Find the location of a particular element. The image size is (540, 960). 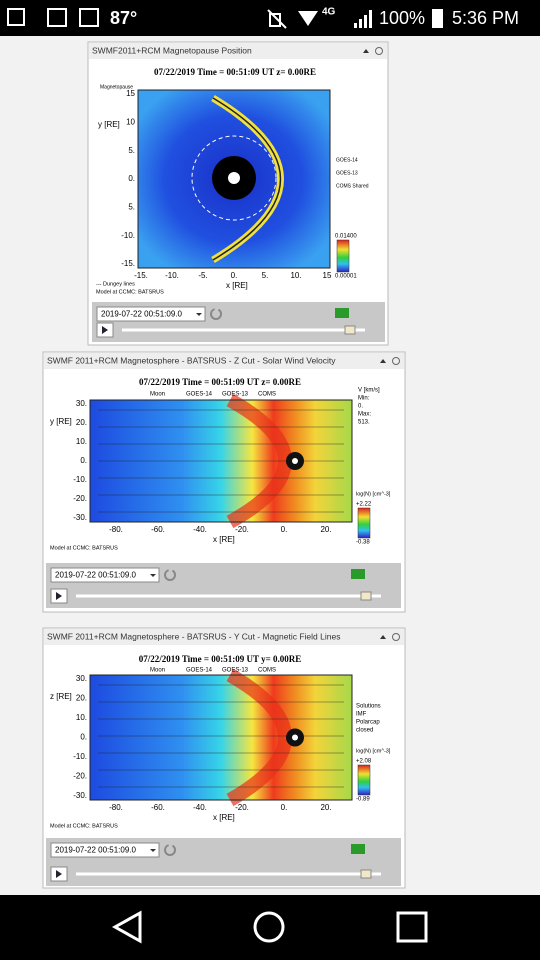

y-tick-label: -15. is located at coordinates (128, 263).